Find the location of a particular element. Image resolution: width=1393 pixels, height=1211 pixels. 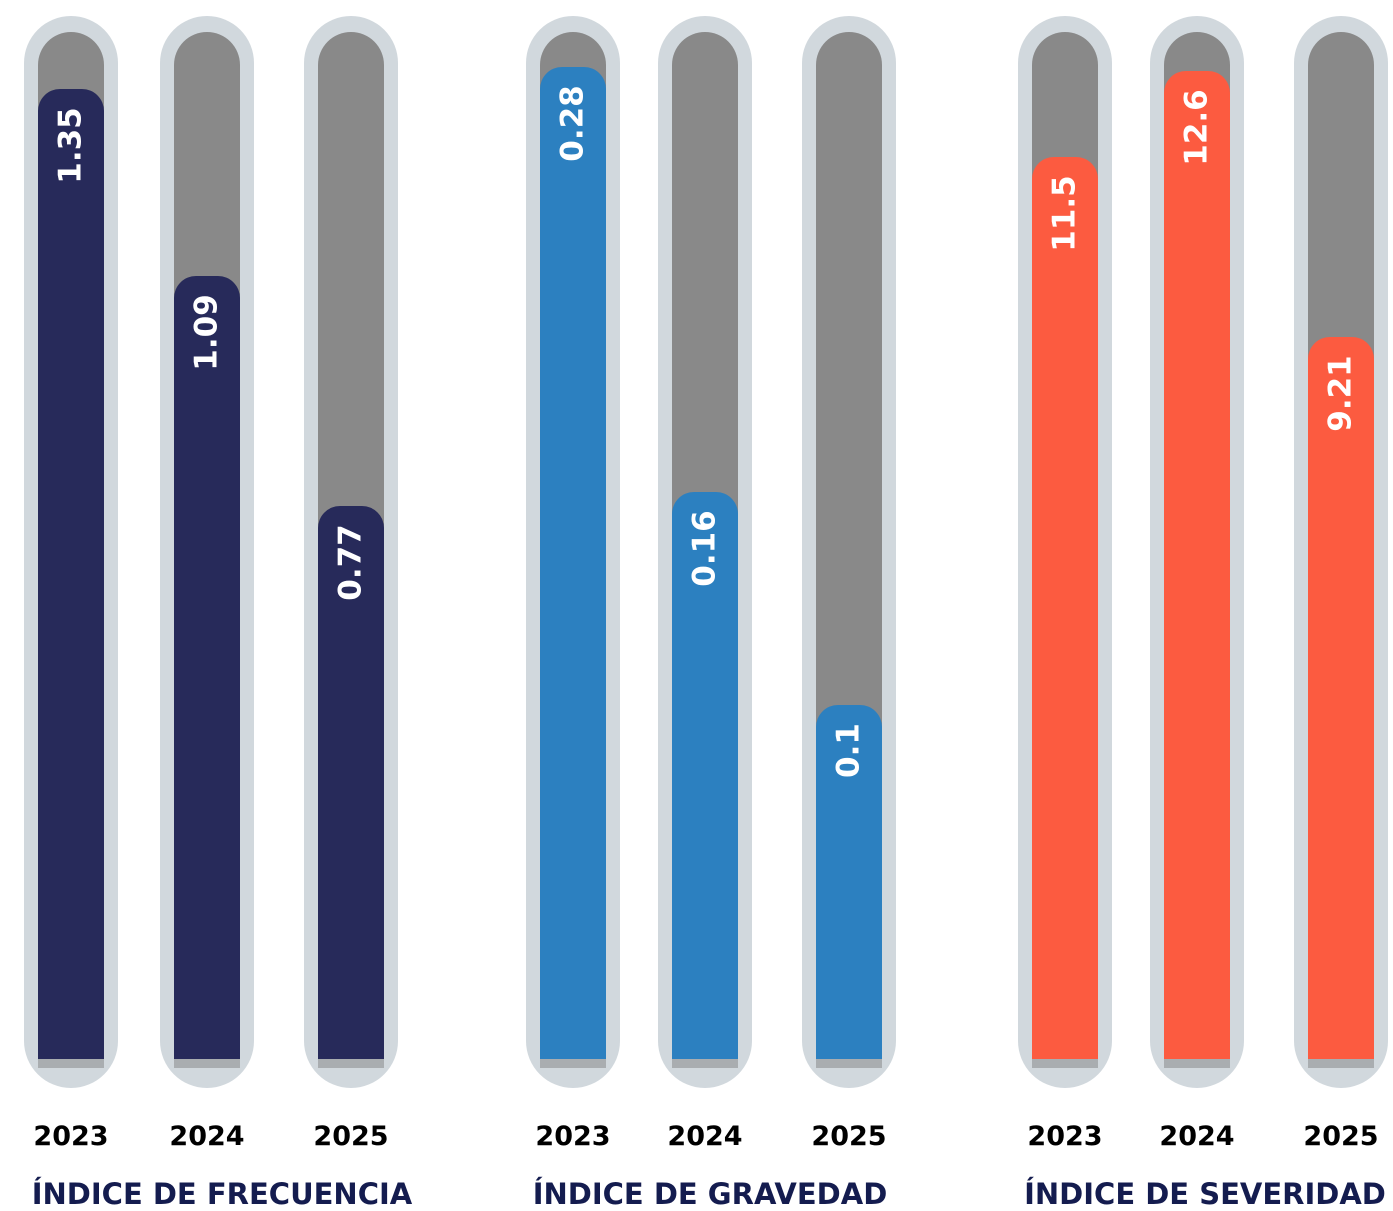

bar-tube: 11.5 is located at coordinates (1065, 552).